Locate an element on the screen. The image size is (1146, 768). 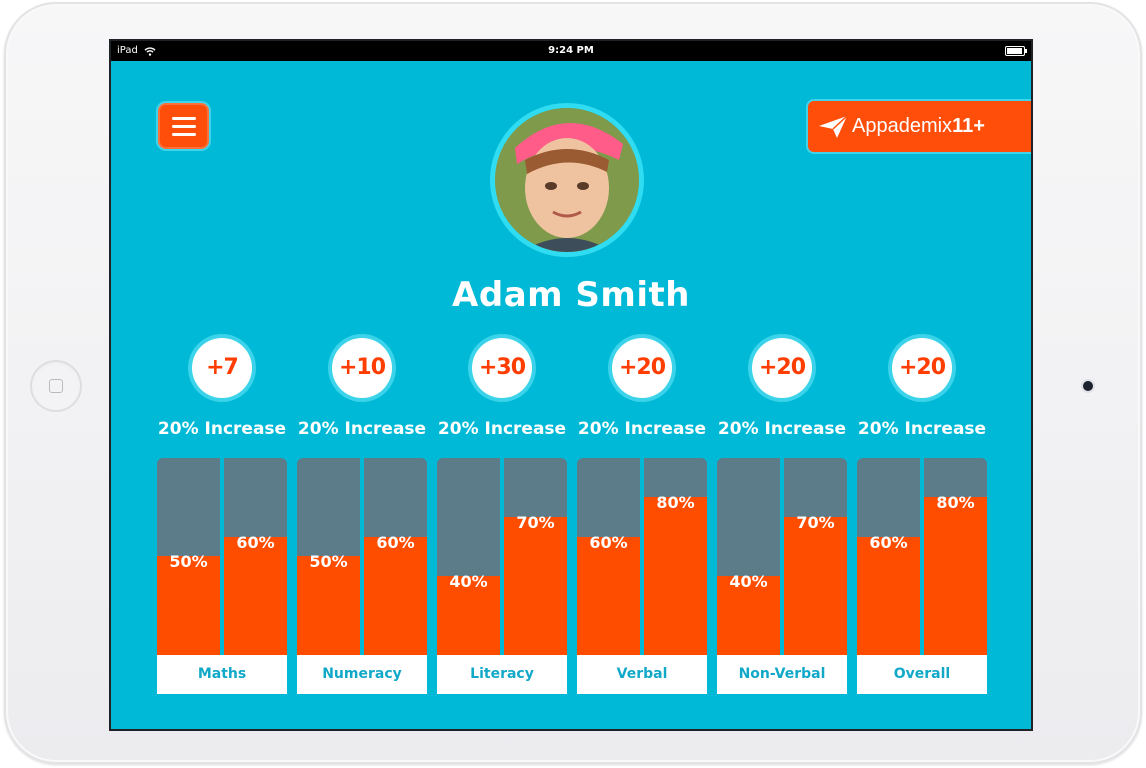
avatar-photo is located at coordinates (567, 180).